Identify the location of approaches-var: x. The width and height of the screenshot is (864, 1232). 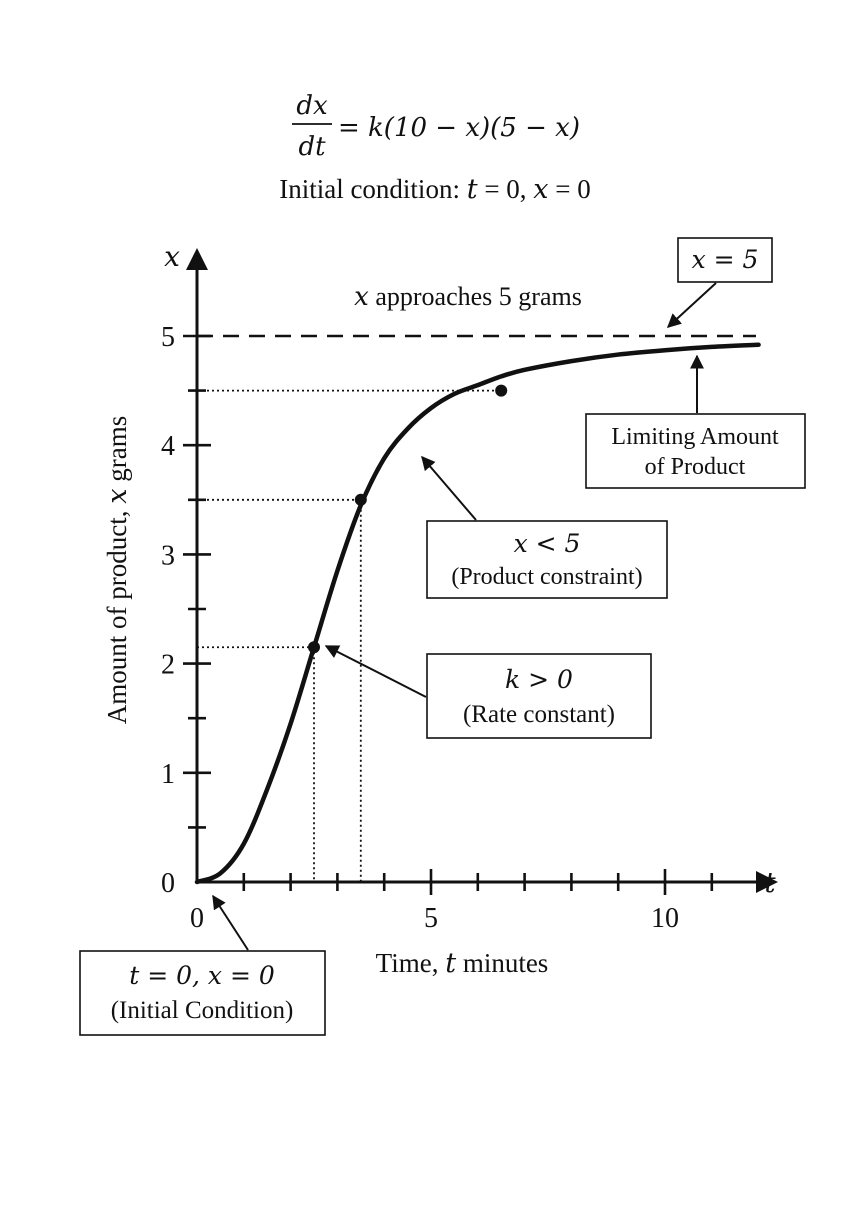
(361, 297).